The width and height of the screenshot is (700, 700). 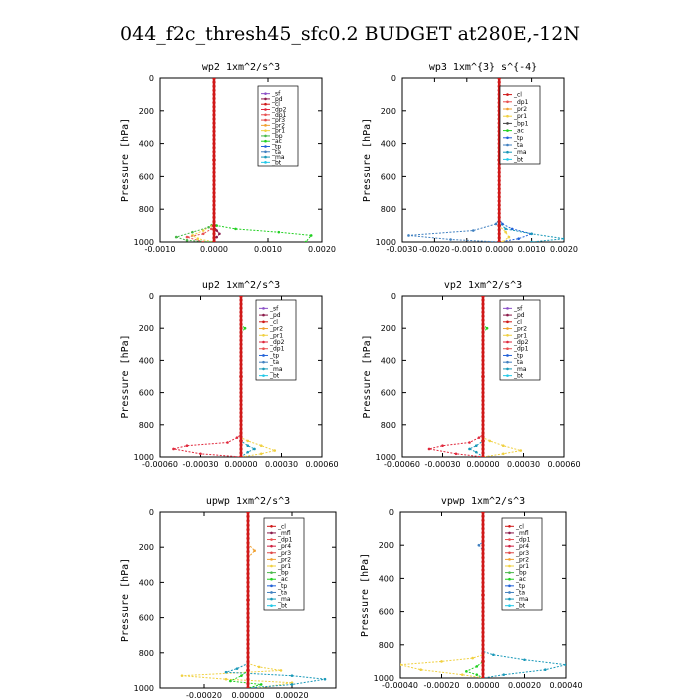 I want to click on y-tick-label: 1000, so click(x=386, y=457).